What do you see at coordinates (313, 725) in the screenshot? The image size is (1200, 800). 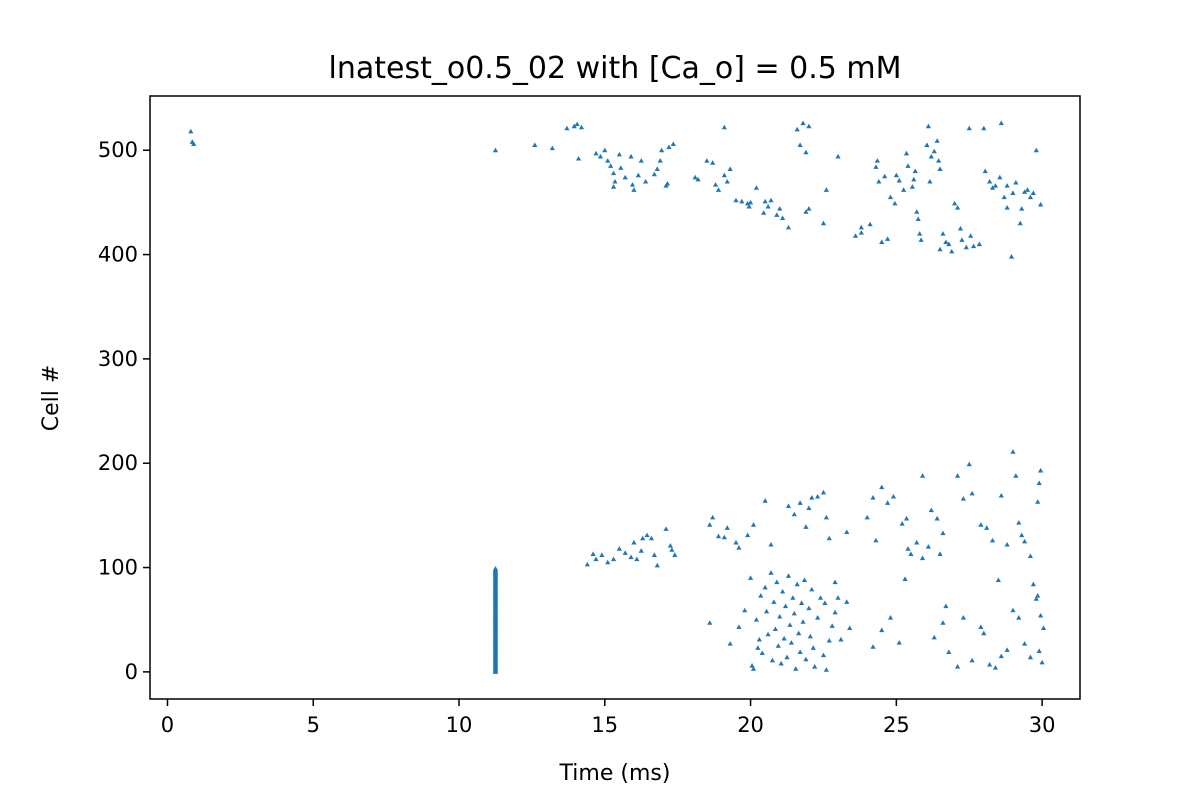 I see `x-tick-label: 5` at bounding box center [313, 725].